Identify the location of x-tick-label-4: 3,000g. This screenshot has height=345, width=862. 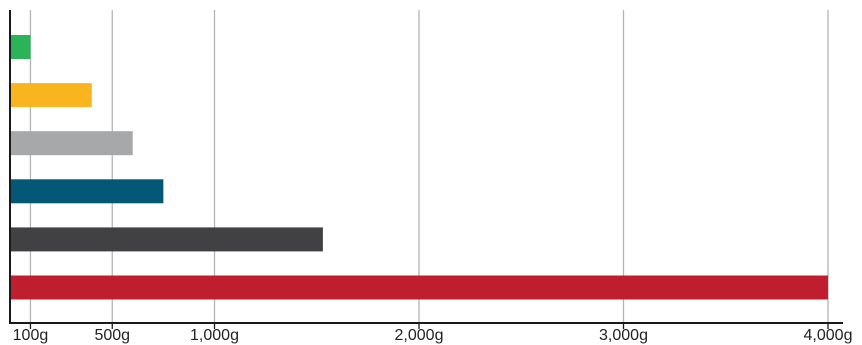
(623, 335).